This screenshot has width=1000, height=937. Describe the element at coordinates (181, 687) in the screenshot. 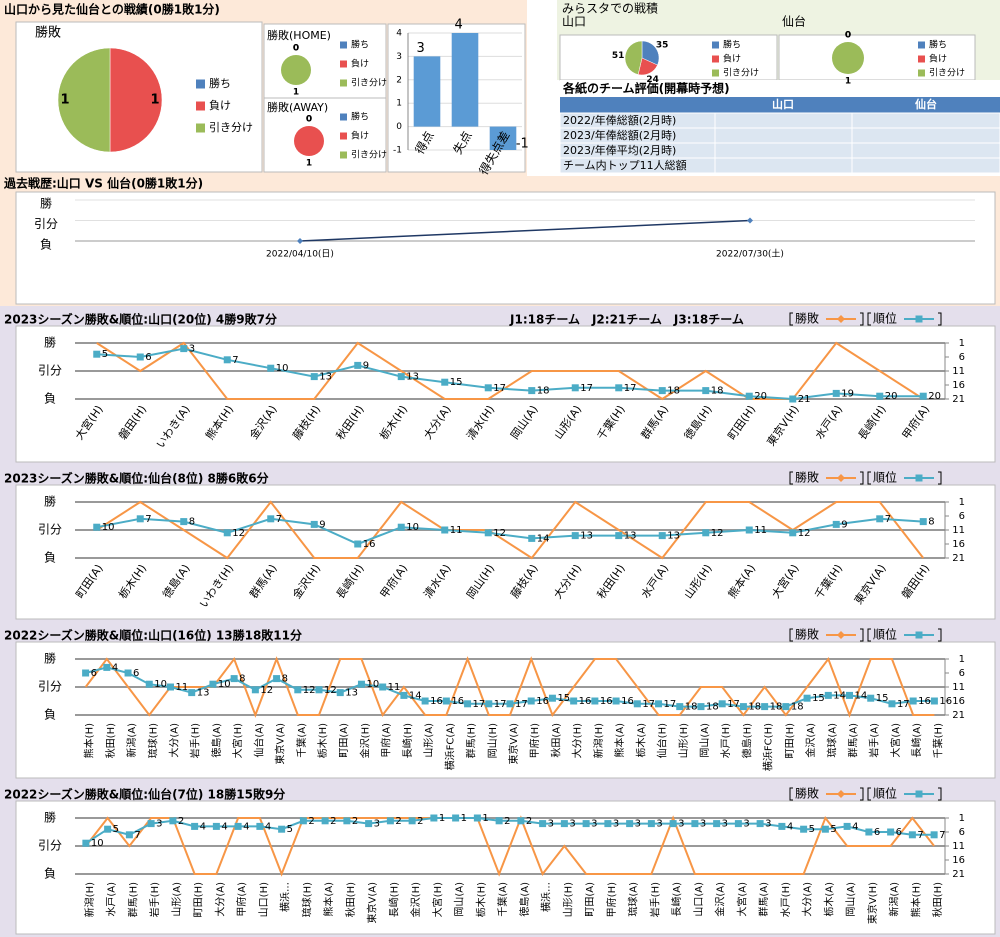

I see `data-label: 11` at that location.